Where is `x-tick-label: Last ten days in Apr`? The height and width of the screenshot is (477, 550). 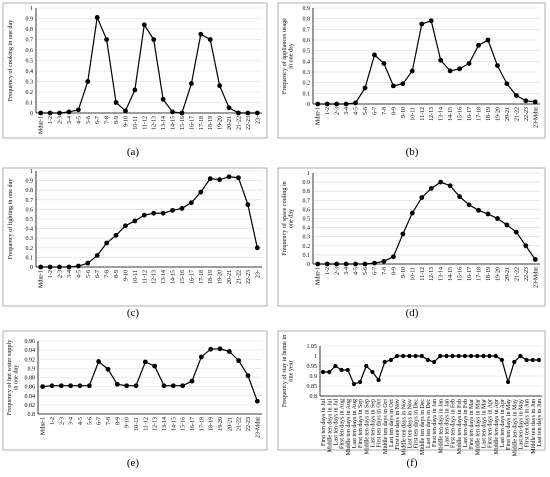 x-tick-label: Last ten days in Apr is located at coordinates (503, 423).